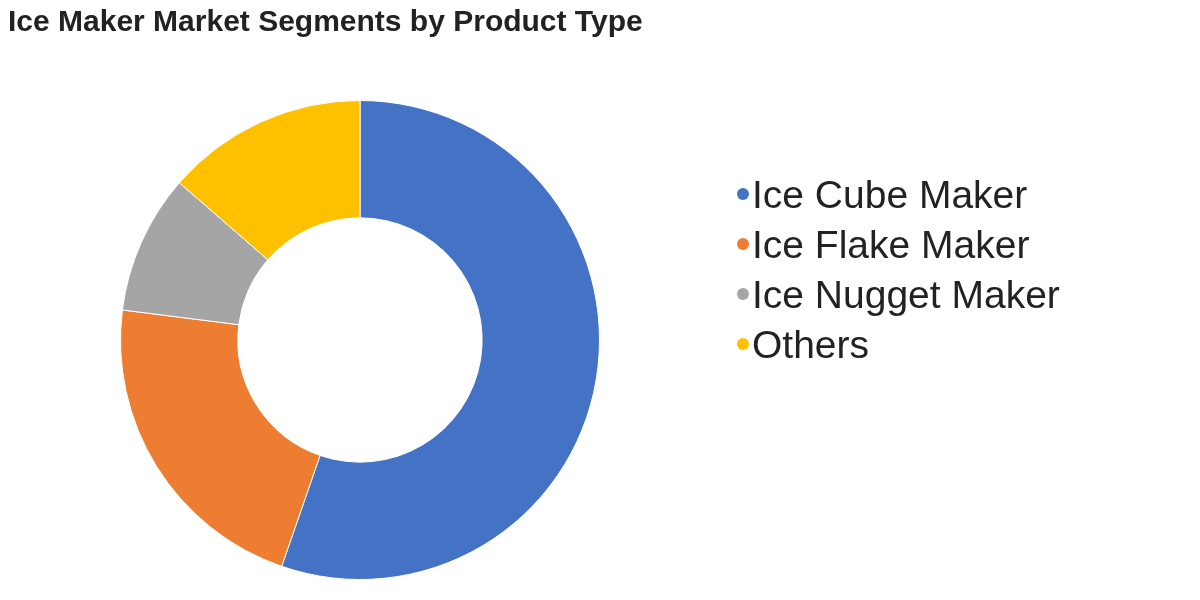 This screenshot has width=1200, height=600. What do you see at coordinates (325, 21) in the screenshot?
I see `chart-title: Ice Maker Market Segments by Product Type` at bounding box center [325, 21].